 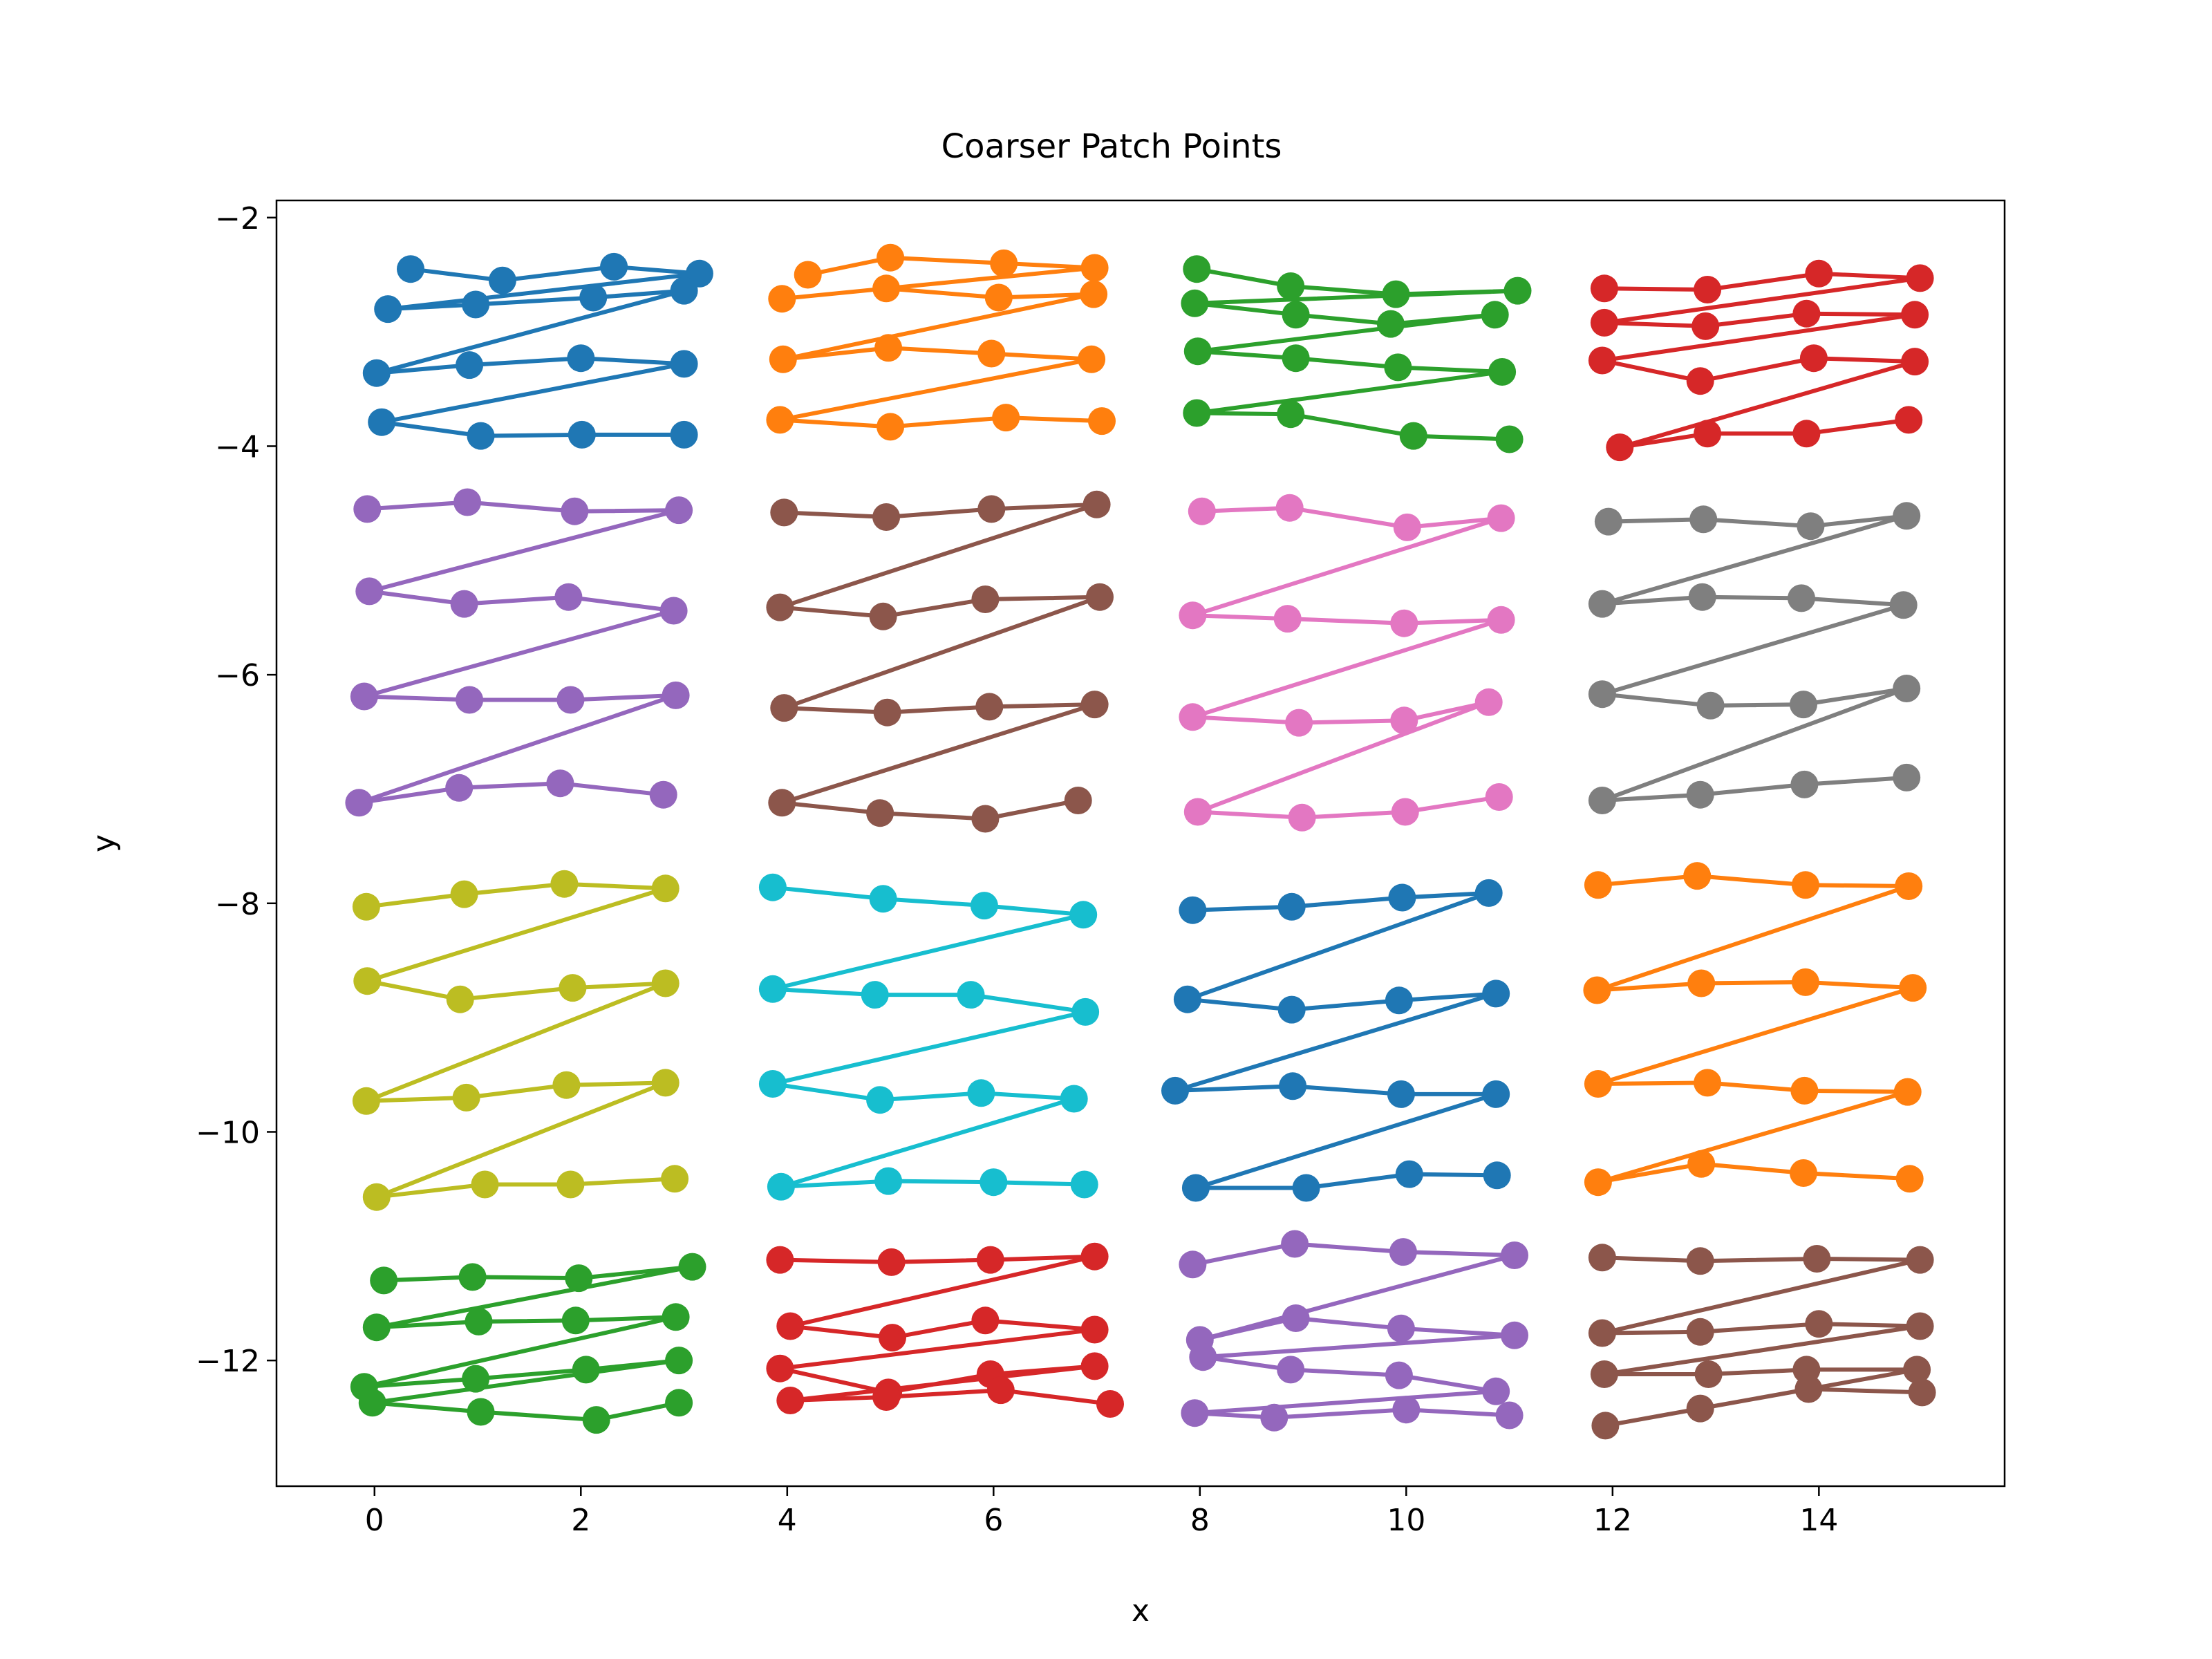 What do you see at coordinates (374, 1521) in the screenshot?
I see `x-tick-label: 0` at bounding box center [374, 1521].